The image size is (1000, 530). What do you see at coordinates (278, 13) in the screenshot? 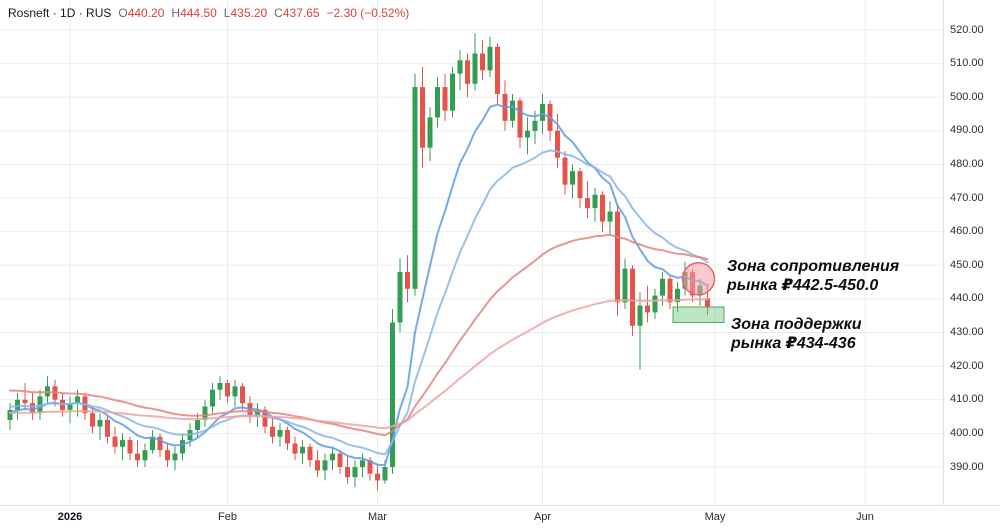
I see `ohlc-label-C: C` at bounding box center [278, 13].